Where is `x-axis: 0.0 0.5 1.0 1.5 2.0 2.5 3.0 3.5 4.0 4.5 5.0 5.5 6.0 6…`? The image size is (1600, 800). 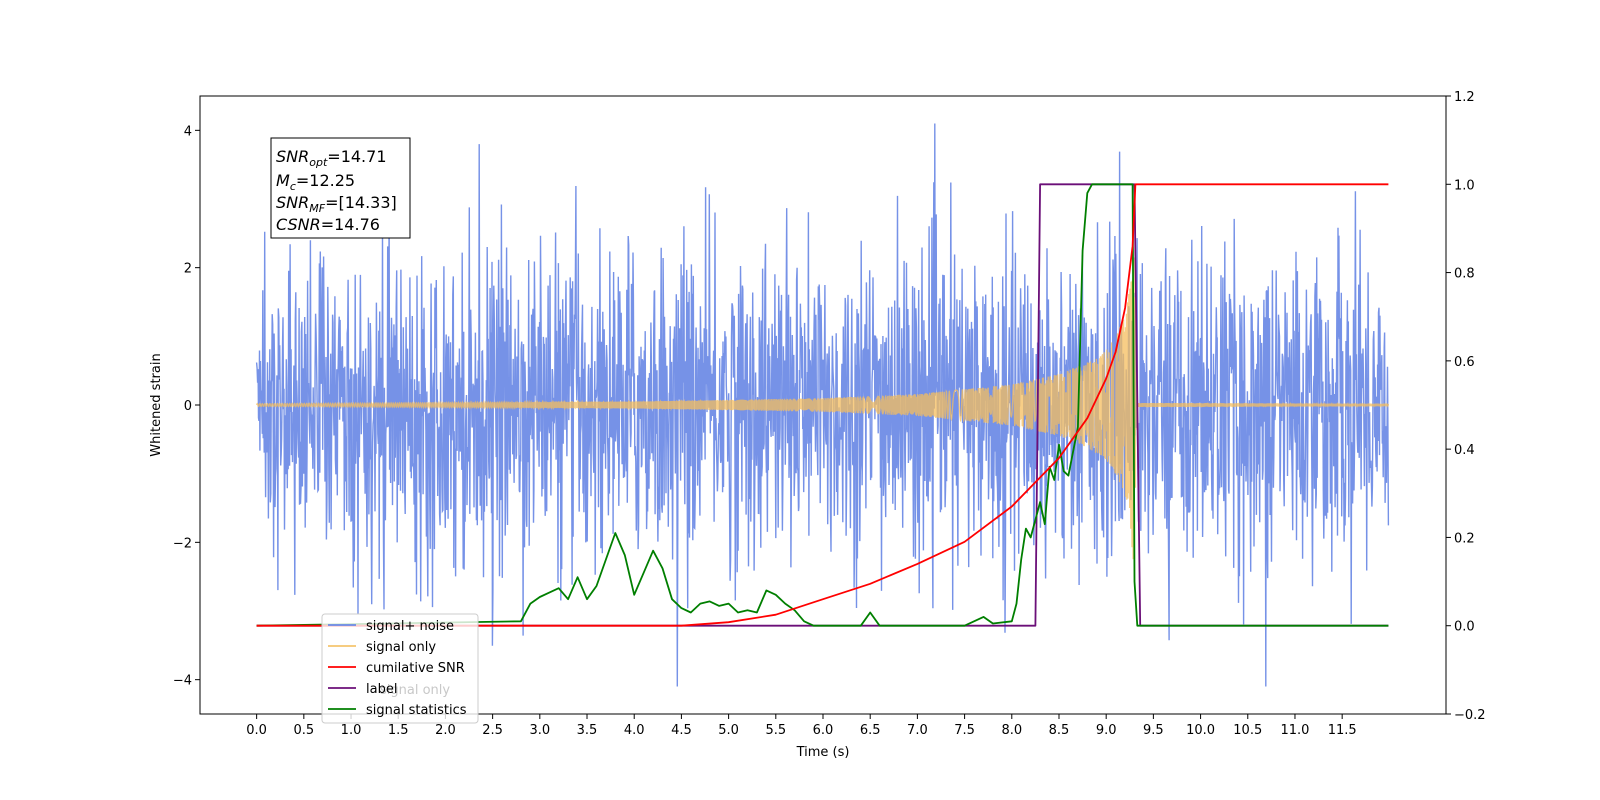
x-axis: 0.0 0.5 1.0 1.5 2.0 2.5 3.0 3.5 4.0 4.5 5.0 5.5 6.0 6… is located at coordinates (801, 726).